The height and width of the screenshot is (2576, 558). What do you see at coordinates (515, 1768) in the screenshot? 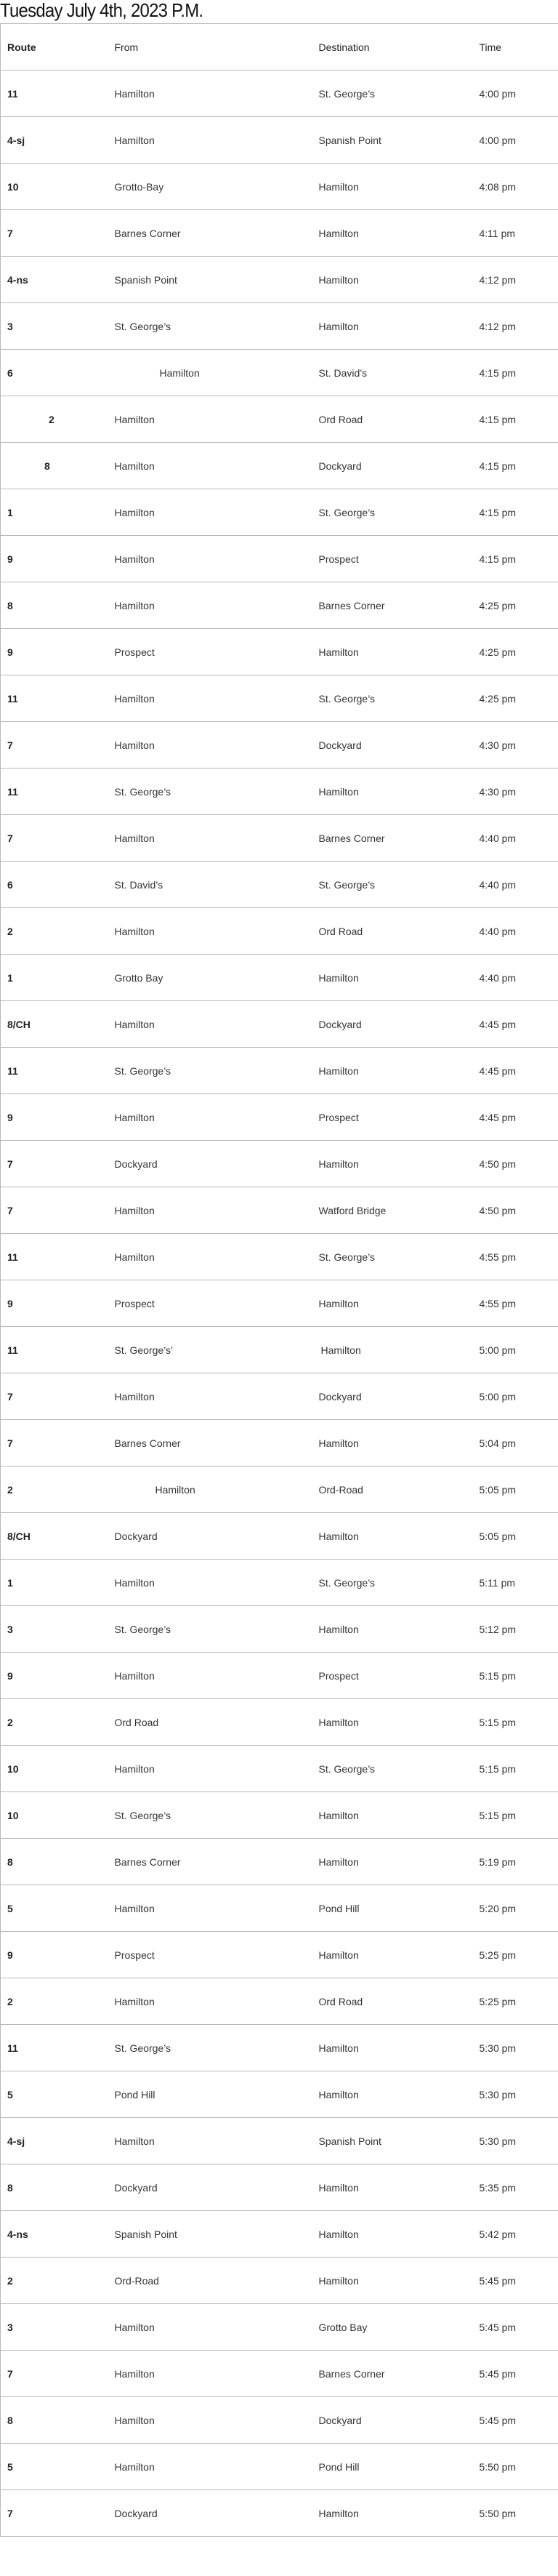
I see `cell-time: 5:15 pm` at bounding box center [515, 1768].